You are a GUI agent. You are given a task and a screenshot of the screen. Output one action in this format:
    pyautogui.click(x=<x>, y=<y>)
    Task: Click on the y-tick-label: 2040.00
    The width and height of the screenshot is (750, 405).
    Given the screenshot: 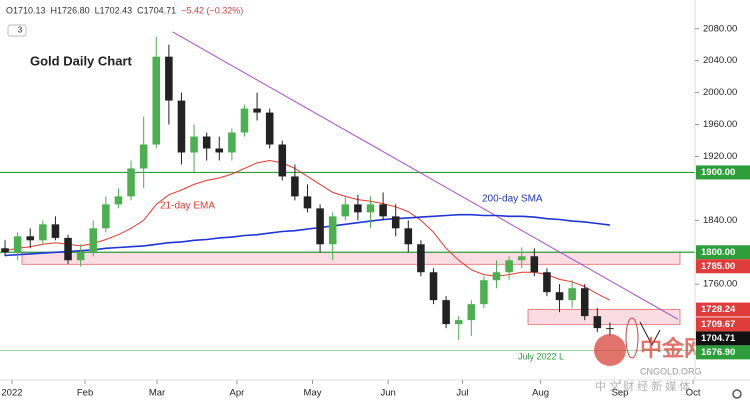 What is the action you would take?
    pyautogui.click(x=720, y=60)
    